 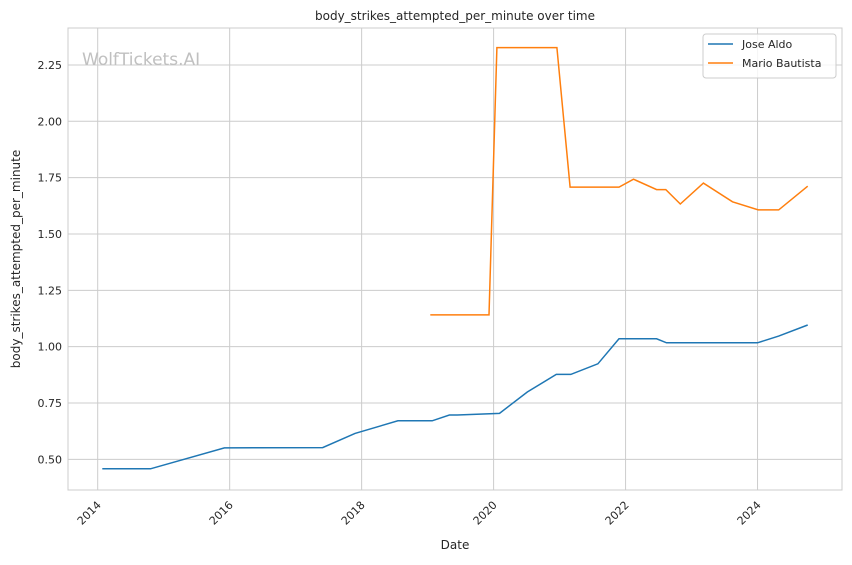 What do you see at coordinates (89, 513) in the screenshot?
I see `x-tick-label: 2014` at bounding box center [89, 513].